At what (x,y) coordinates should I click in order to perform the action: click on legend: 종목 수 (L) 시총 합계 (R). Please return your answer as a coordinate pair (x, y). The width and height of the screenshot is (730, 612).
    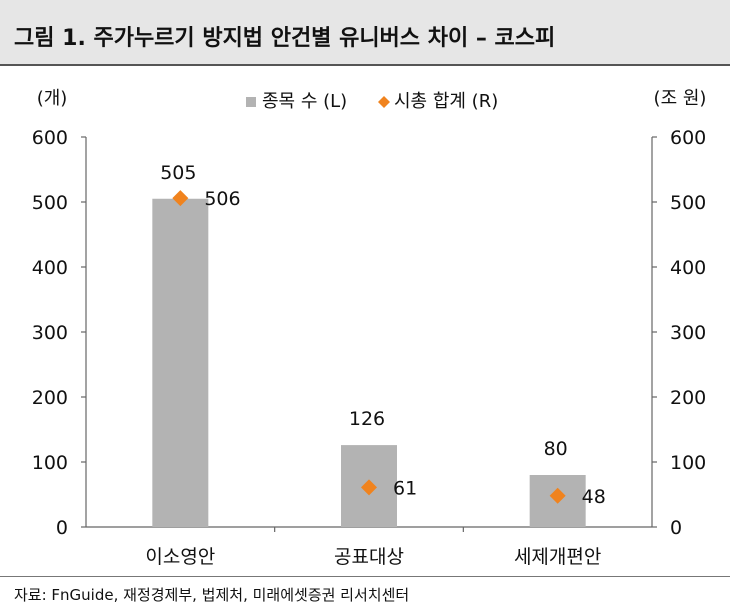
    Looking at the image, I should click on (372, 101).